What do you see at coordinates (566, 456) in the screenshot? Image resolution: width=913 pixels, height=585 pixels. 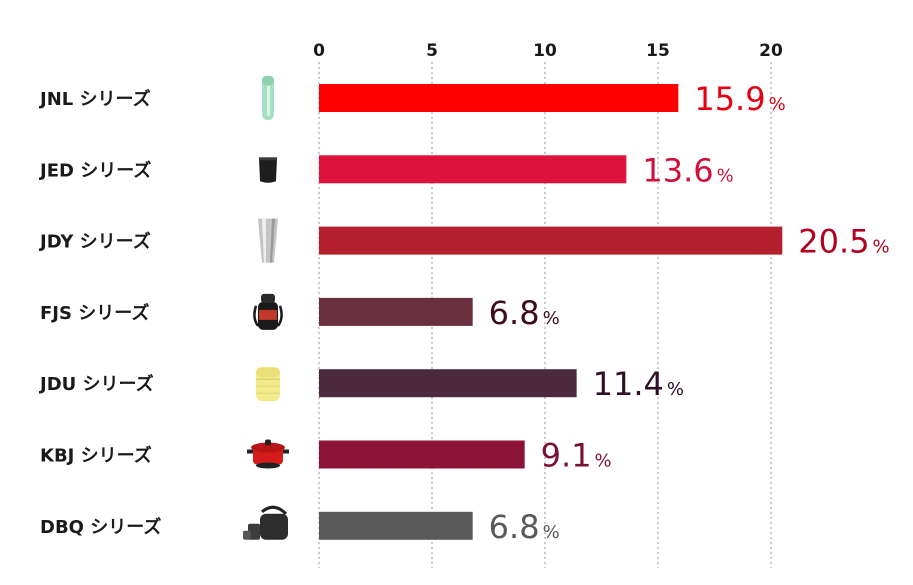 I see `value-number: 9.1` at bounding box center [566, 456].